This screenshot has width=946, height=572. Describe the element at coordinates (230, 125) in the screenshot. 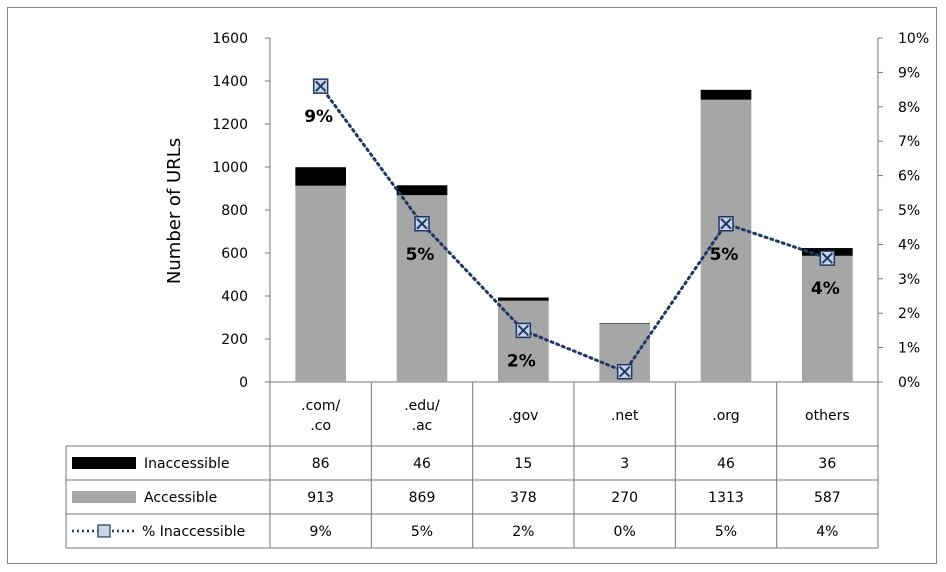

I see `y-tick-label: 1200` at that location.